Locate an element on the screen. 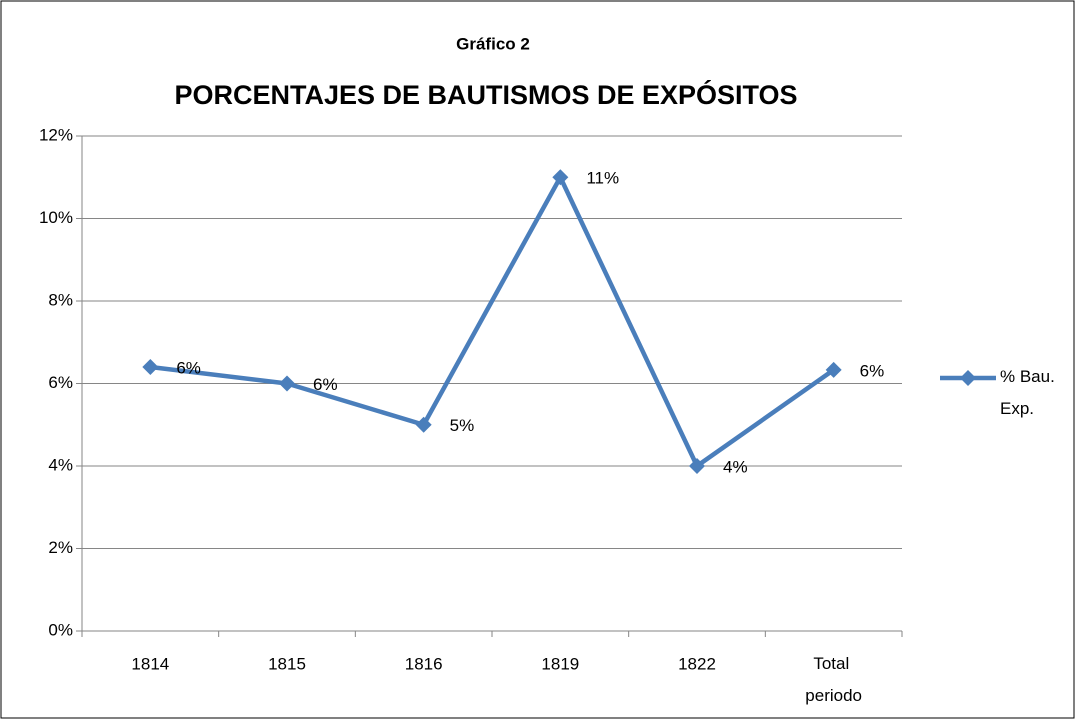  chart-subtitle: Gráfico 2 is located at coordinates (493, 43).